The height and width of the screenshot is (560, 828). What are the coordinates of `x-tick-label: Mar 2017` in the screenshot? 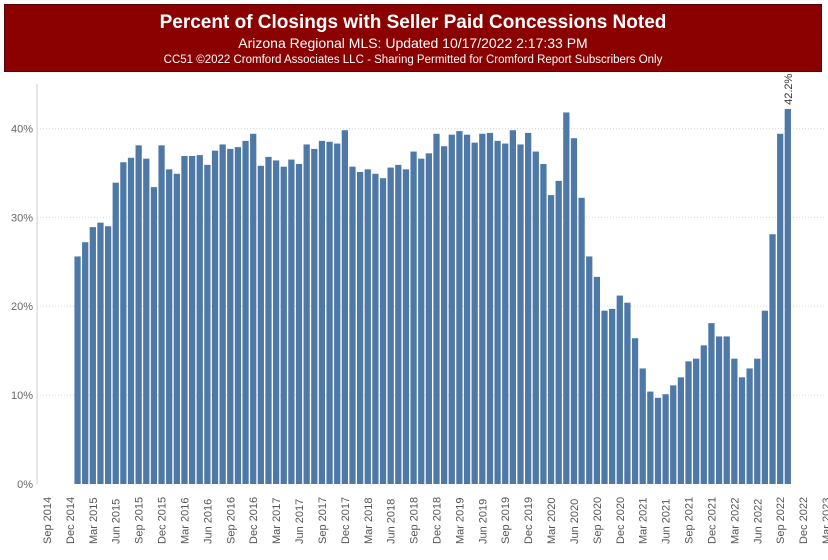 It's located at (277, 521).